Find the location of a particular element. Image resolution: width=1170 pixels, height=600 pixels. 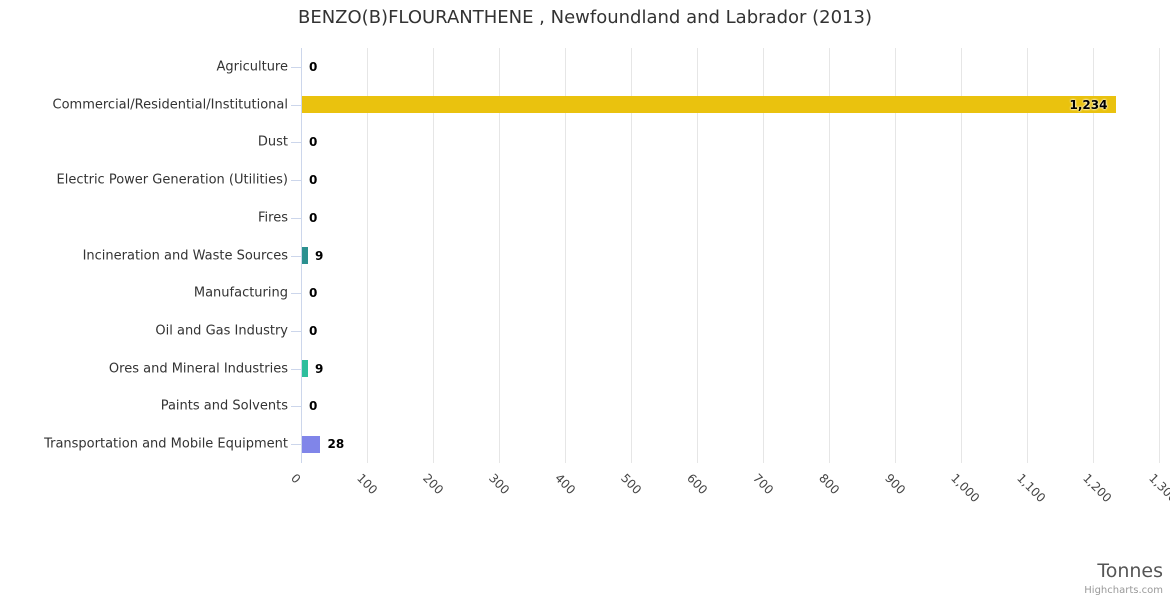

category-label: Incineration and Waste Sources is located at coordinates (185, 255).